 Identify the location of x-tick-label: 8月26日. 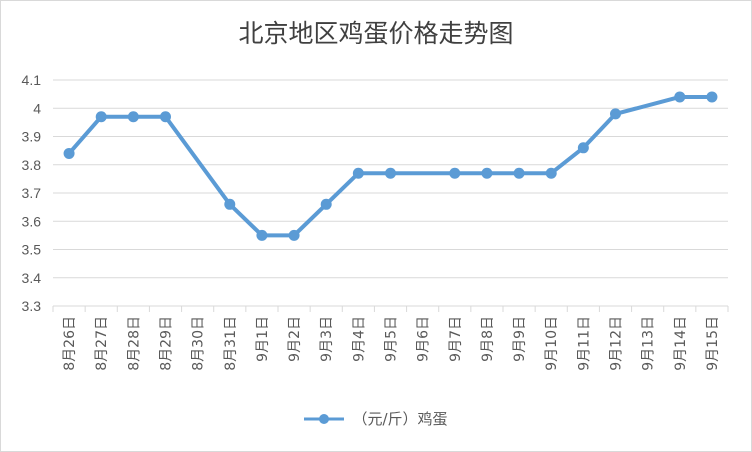
(70, 343).